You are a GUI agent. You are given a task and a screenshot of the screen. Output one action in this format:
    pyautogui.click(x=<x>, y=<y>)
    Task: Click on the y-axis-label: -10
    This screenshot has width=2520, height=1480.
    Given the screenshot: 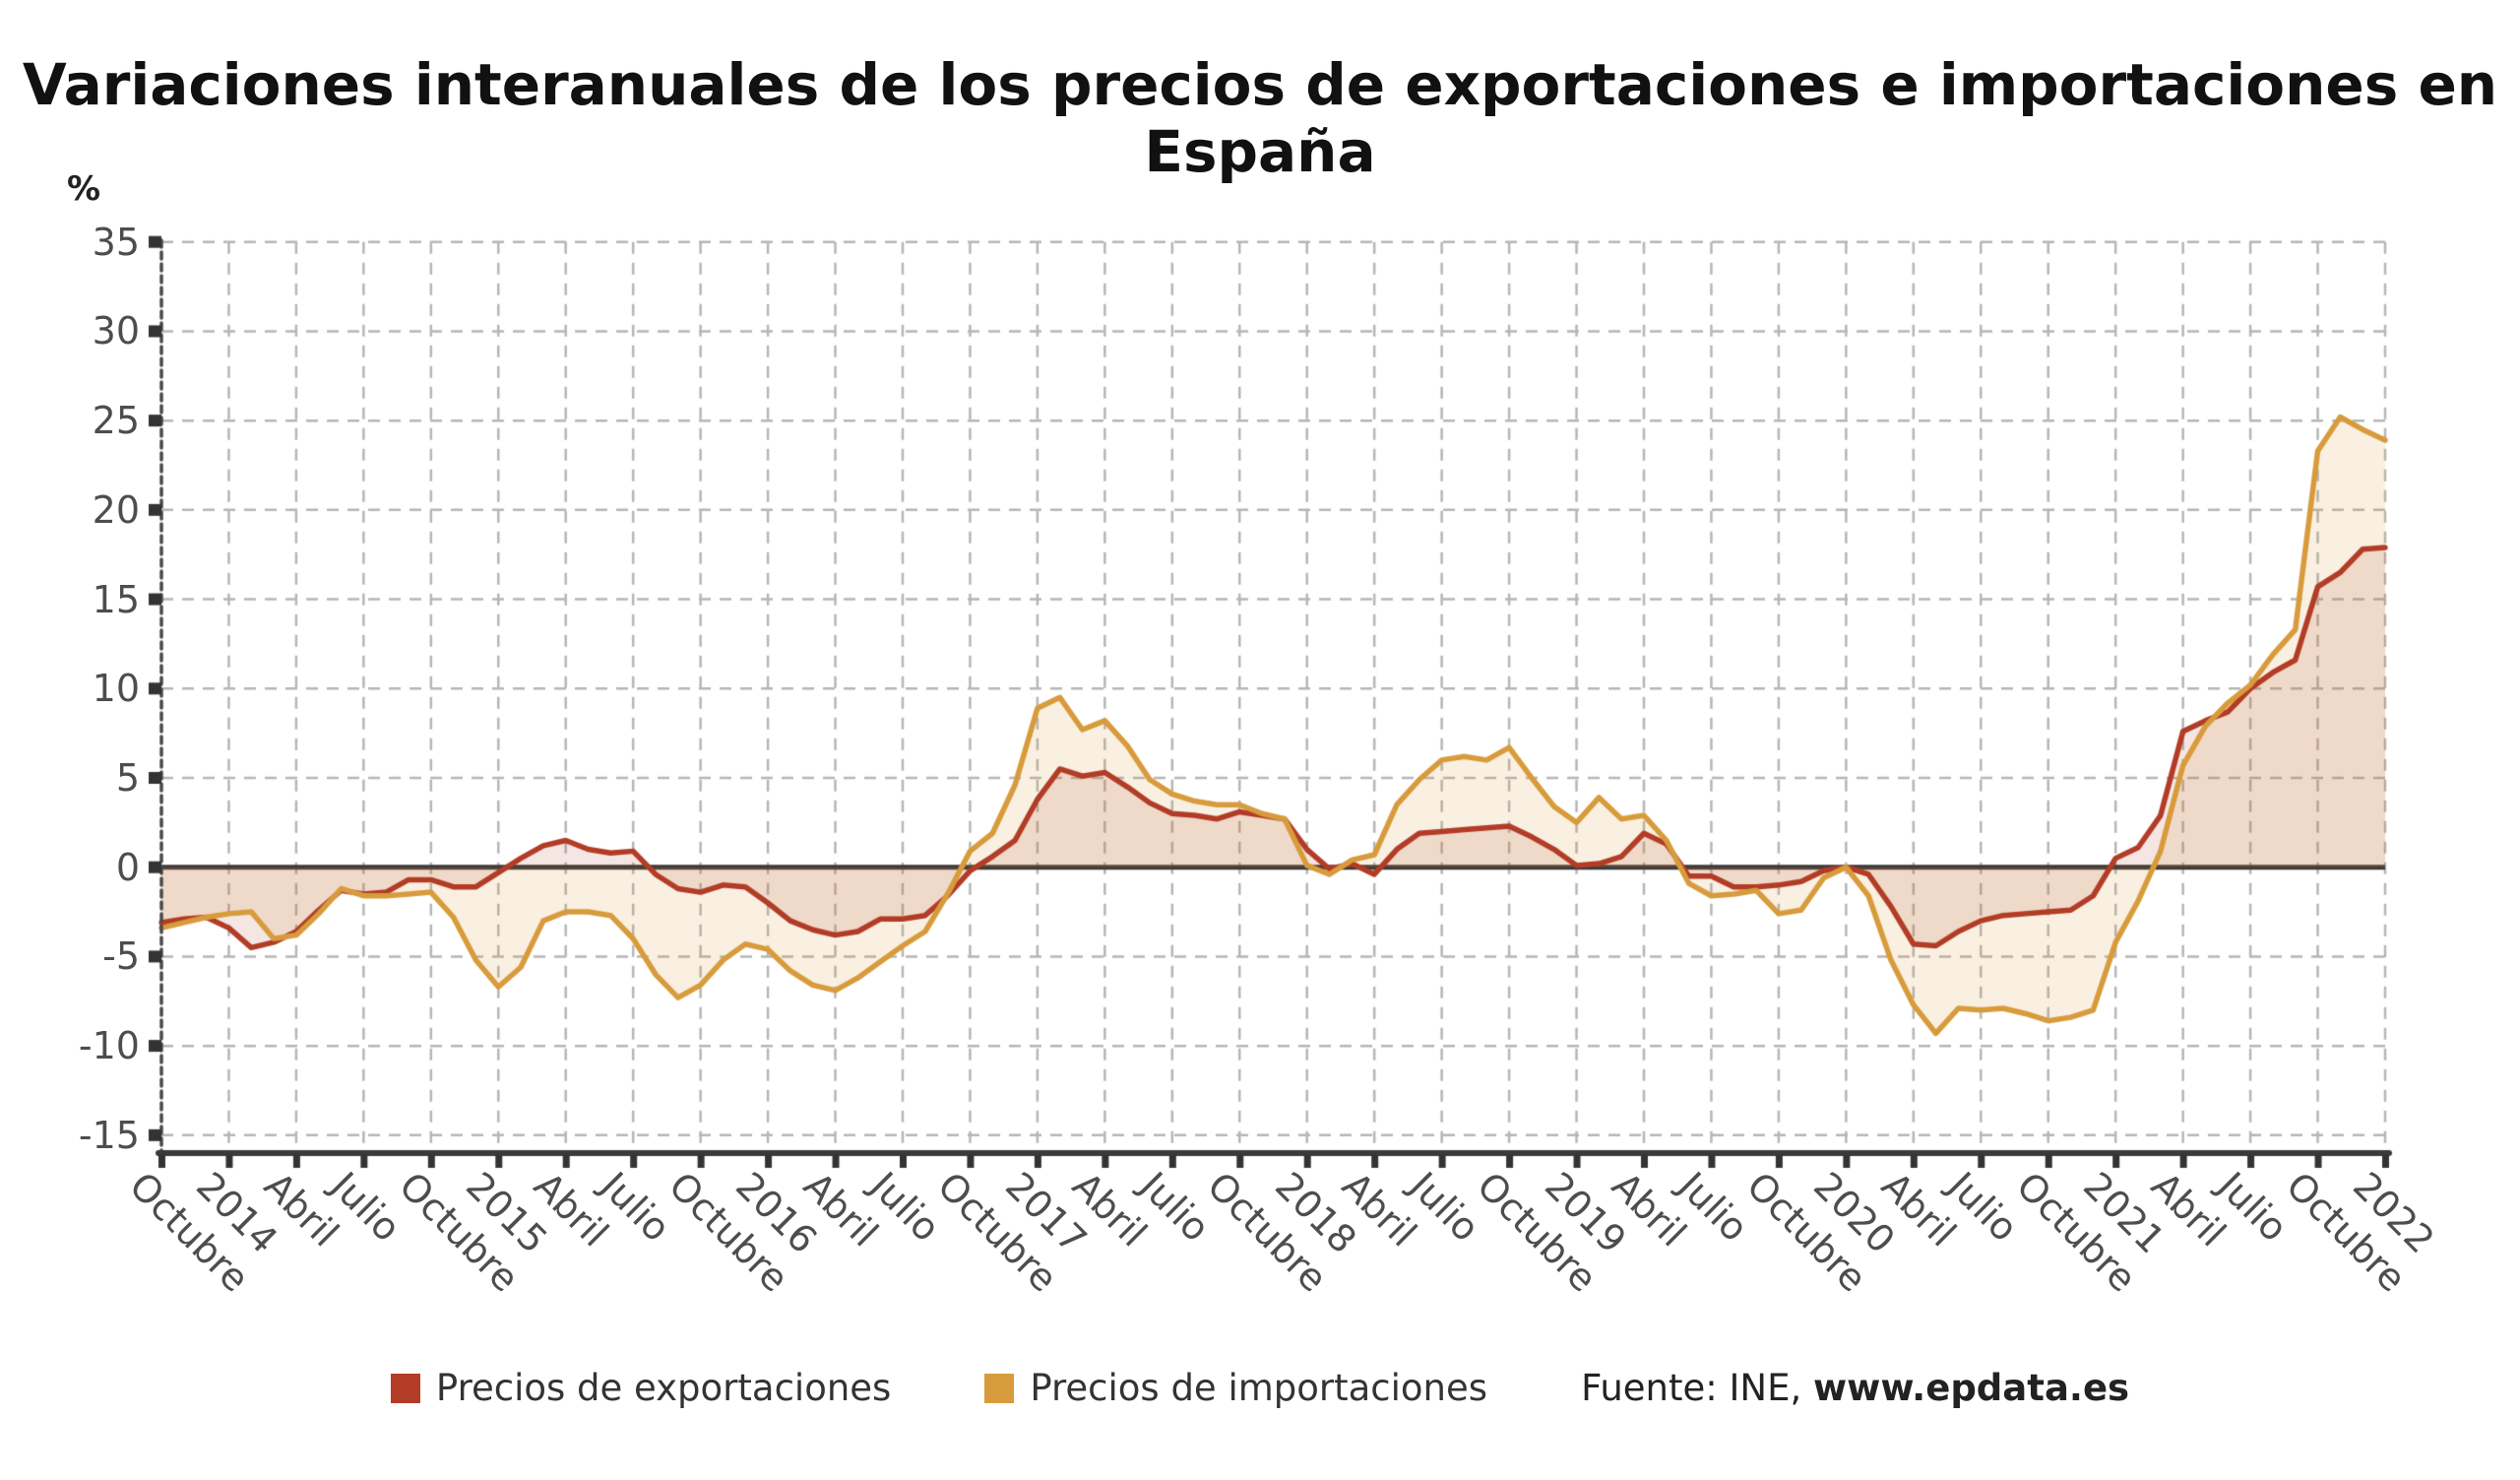 What is the action you would take?
    pyautogui.click(x=109, y=1046)
    